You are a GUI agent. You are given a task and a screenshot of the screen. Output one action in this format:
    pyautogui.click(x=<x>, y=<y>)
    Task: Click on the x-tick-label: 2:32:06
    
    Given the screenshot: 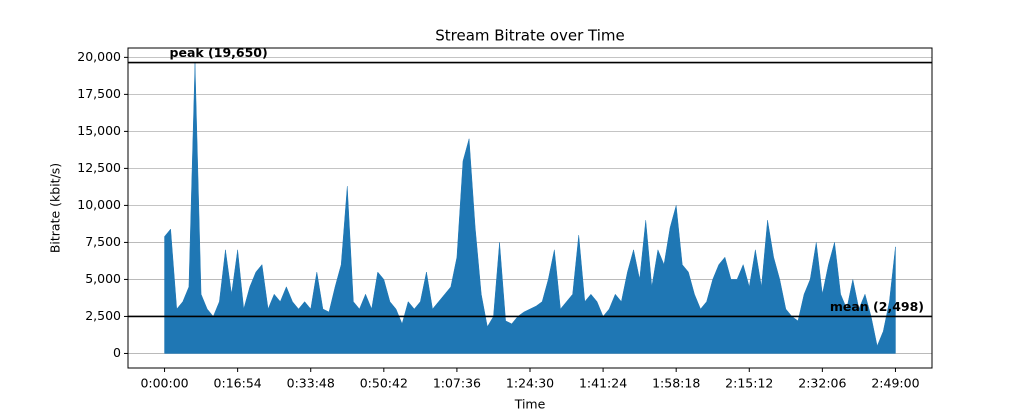 What is the action you would take?
    pyautogui.click(x=822, y=383)
    